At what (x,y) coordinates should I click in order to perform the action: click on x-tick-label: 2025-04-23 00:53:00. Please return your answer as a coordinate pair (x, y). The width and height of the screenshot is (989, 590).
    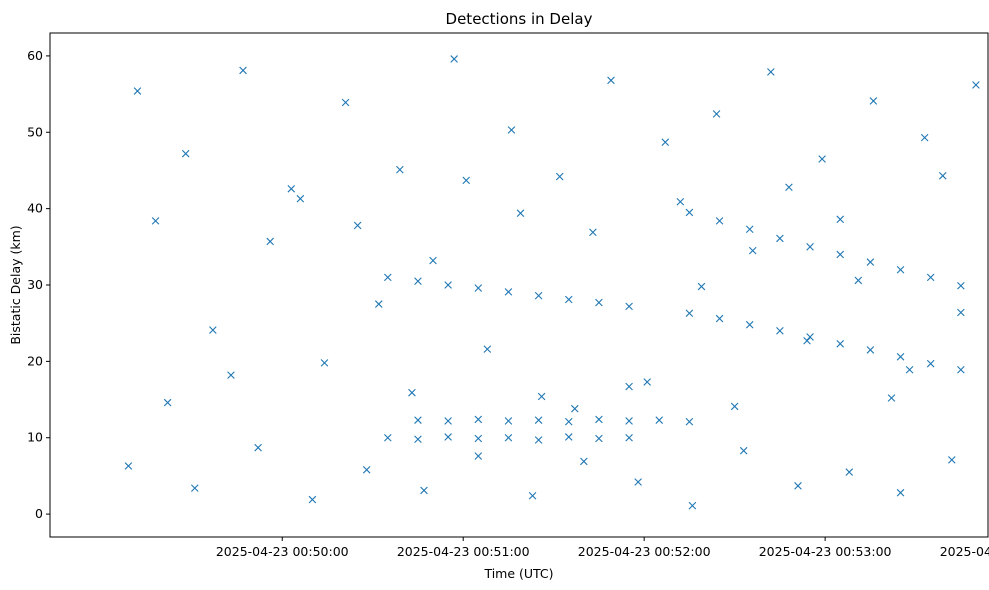
    Looking at the image, I should click on (825, 551).